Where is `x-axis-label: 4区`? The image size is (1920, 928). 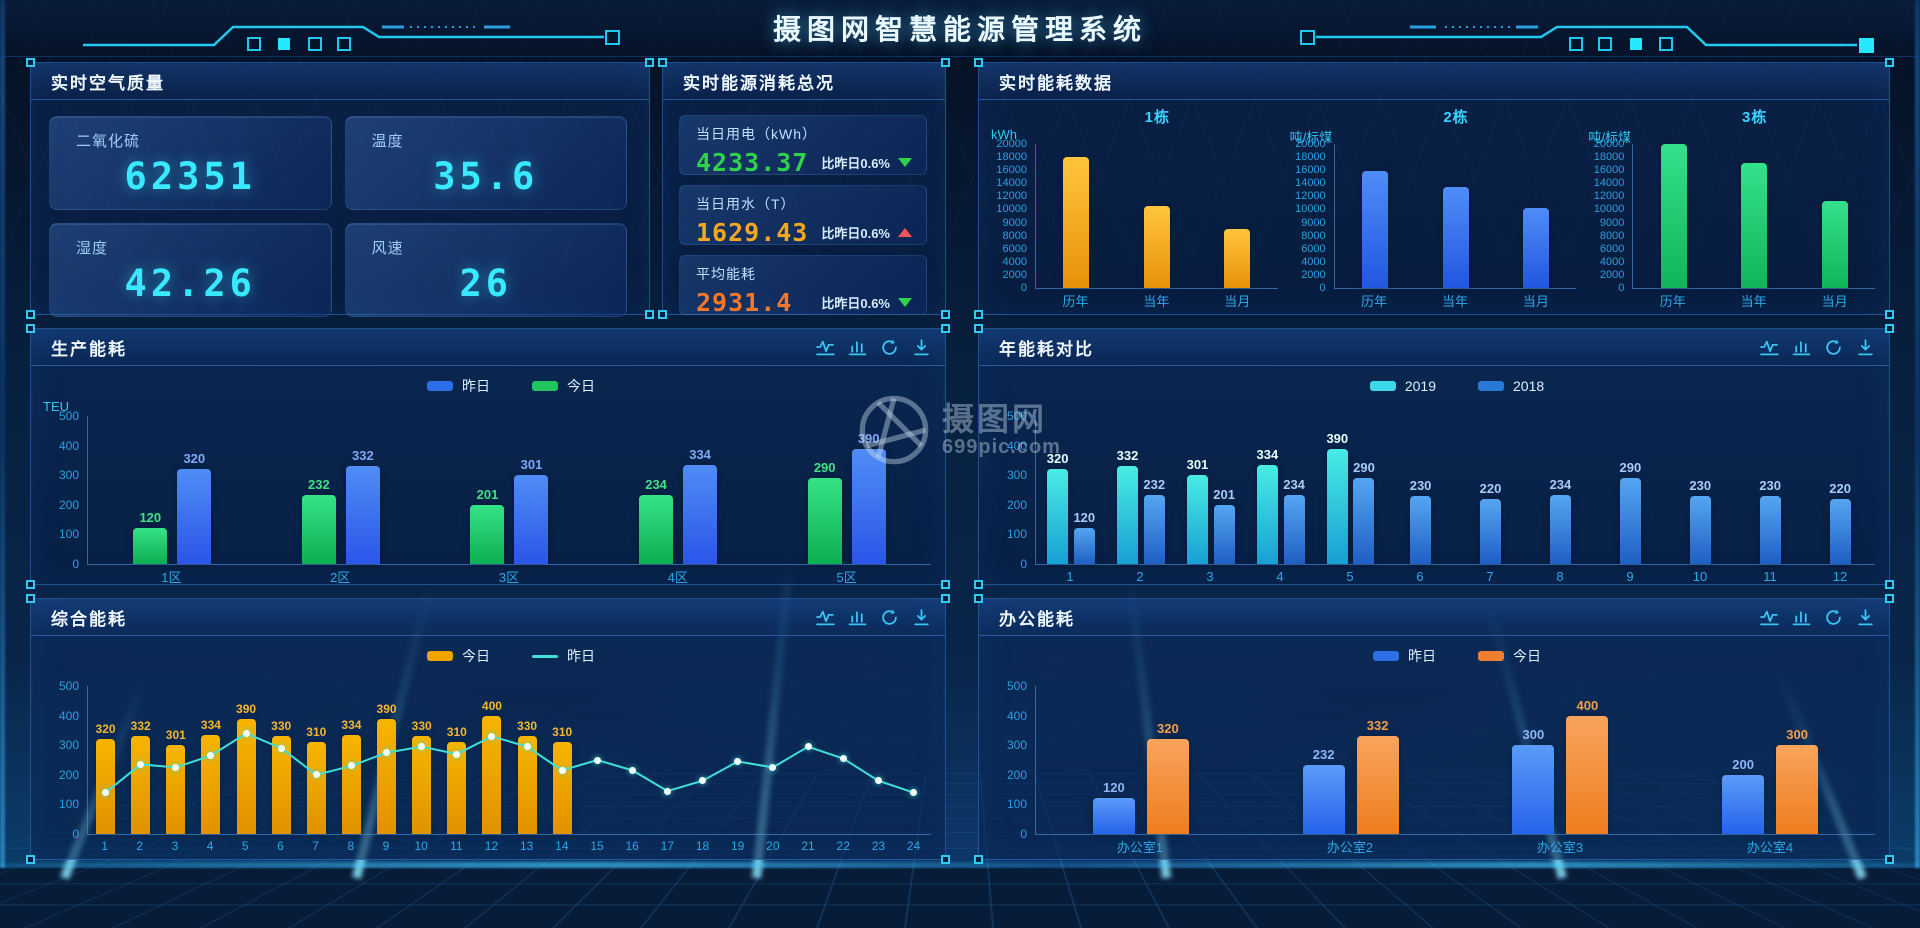
x-axis-label: 4区 is located at coordinates (677, 577).